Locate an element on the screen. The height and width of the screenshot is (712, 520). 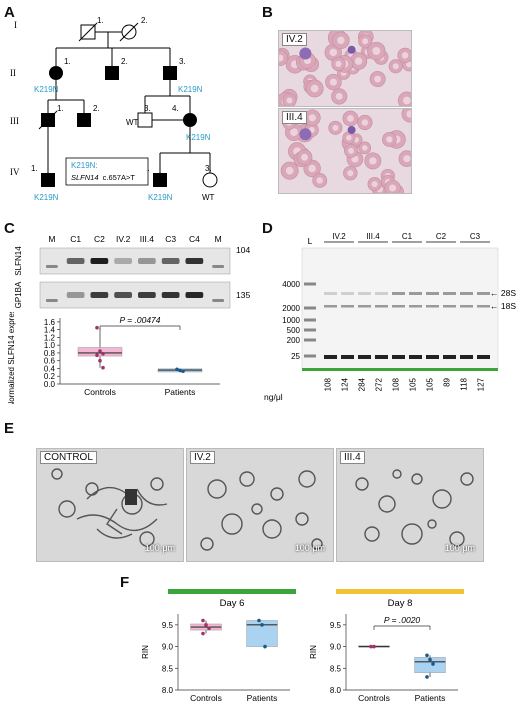
chart-title: Day 8 is located at coordinates (400, 603).